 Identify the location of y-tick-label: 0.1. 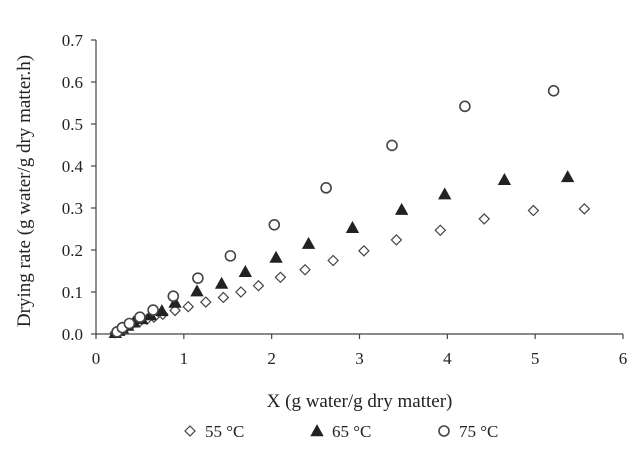
(72, 292).